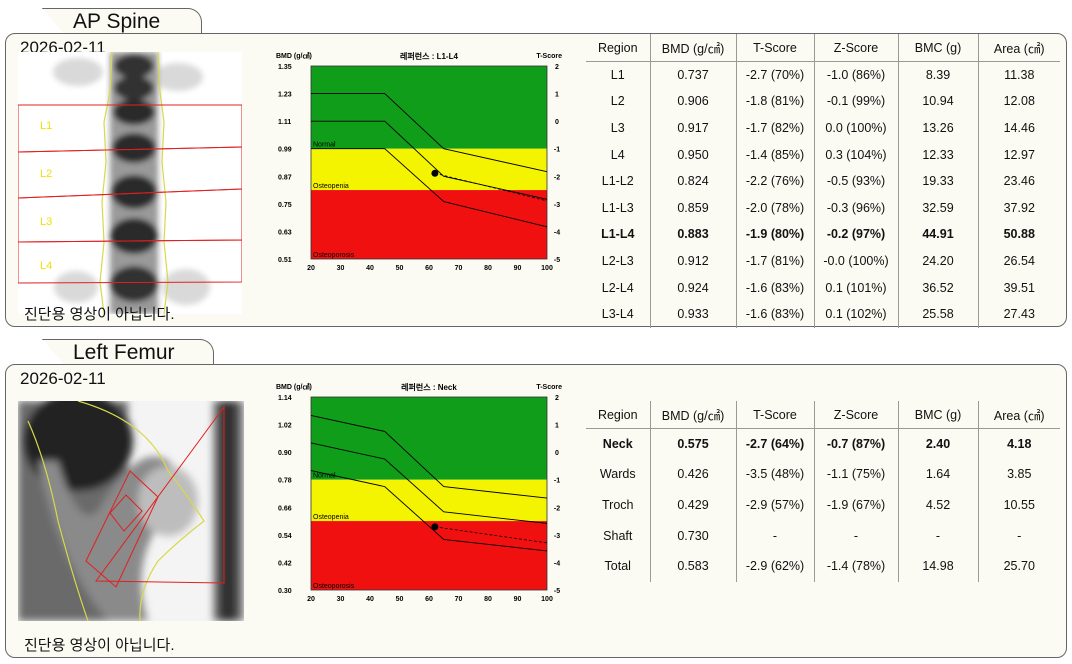  I want to click on cell-area: 12.97, so click(1018, 154).